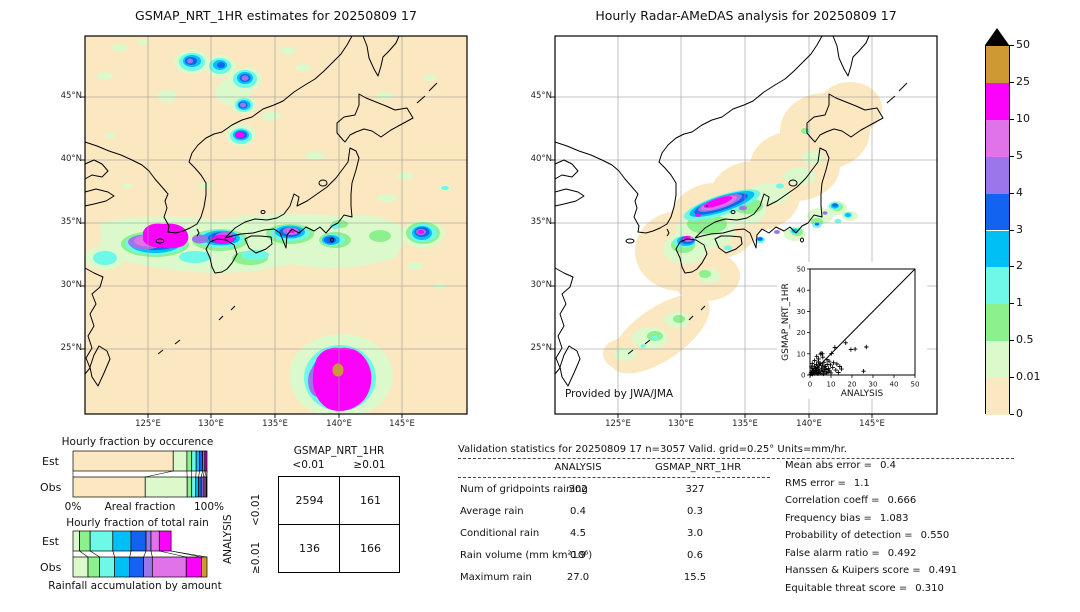  Describe the element at coordinates (71, 348) in the screenshot. I see `left-map-lat-tick: 25°N` at that location.